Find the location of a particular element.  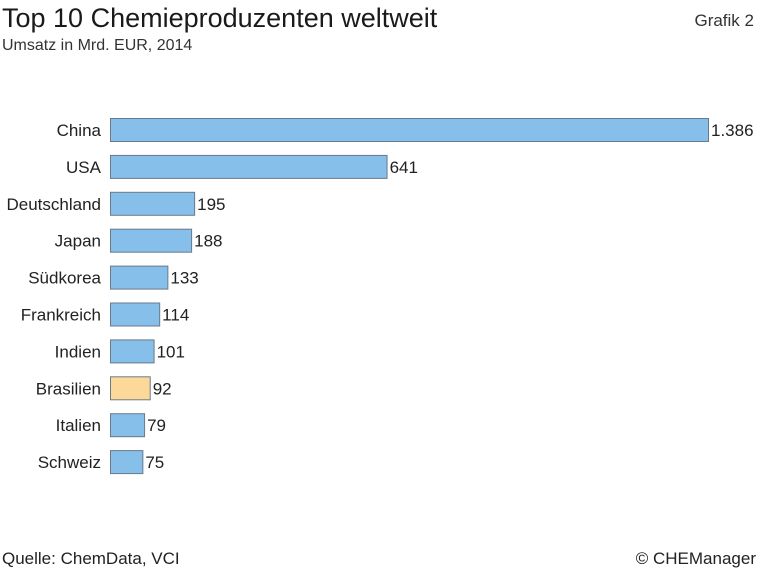

chart-title: Top 10 Chemieproduzenten weltweit is located at coordinates (220, 18).